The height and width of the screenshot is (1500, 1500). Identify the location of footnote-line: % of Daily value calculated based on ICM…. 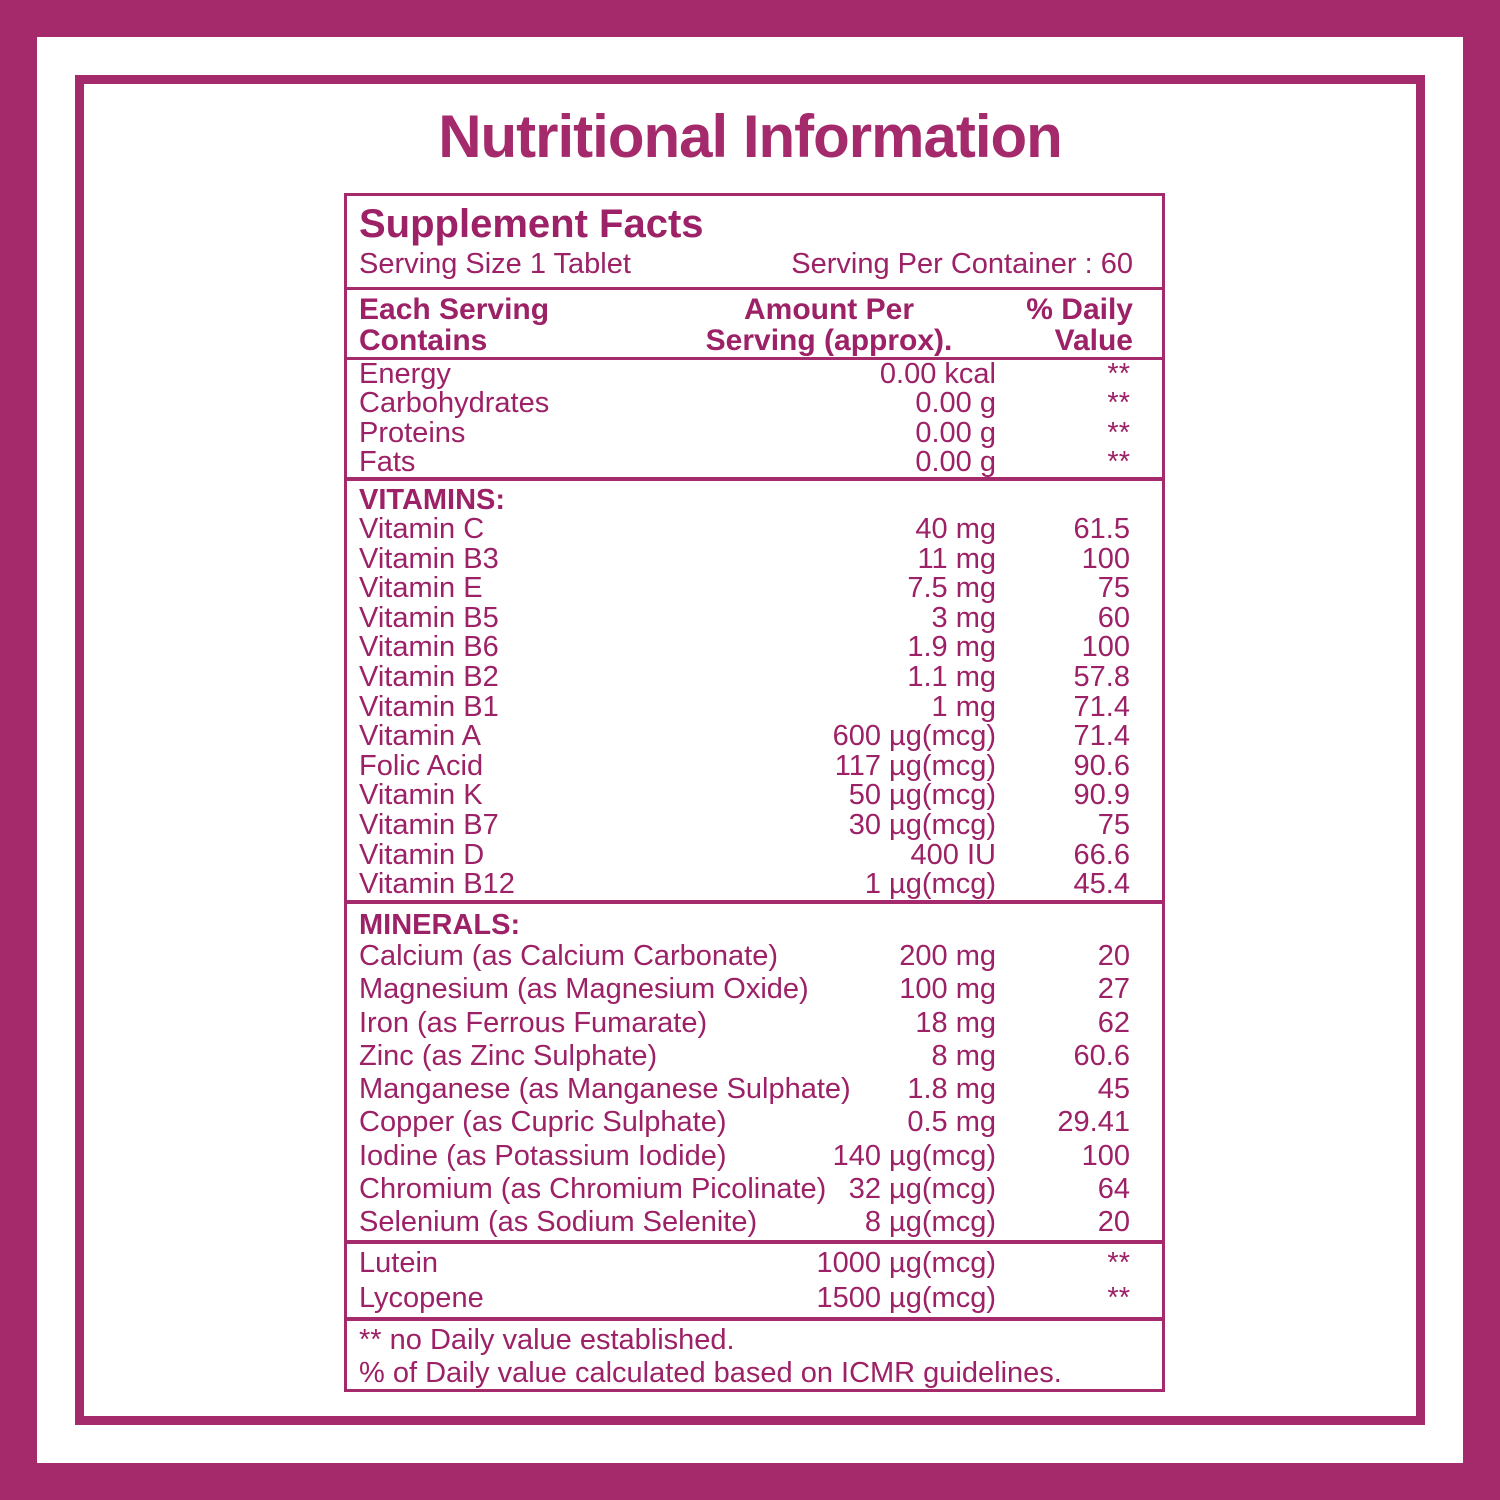
(710, 1373).